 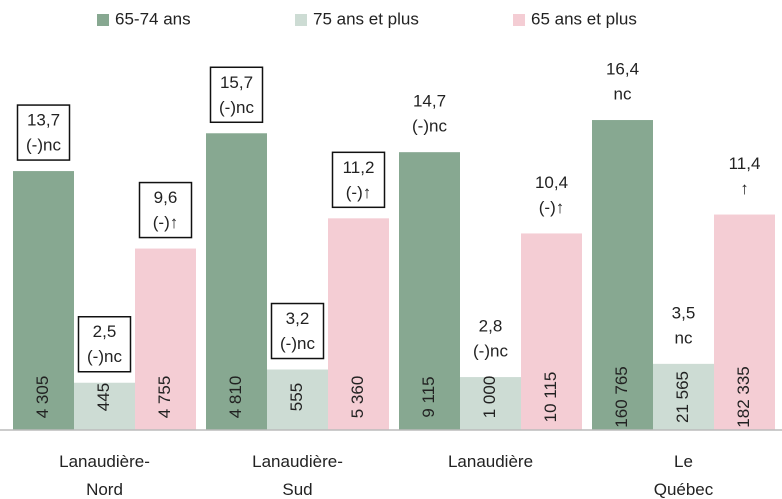 I want to click on count-label: 21 565, so click(x=682, y=397).